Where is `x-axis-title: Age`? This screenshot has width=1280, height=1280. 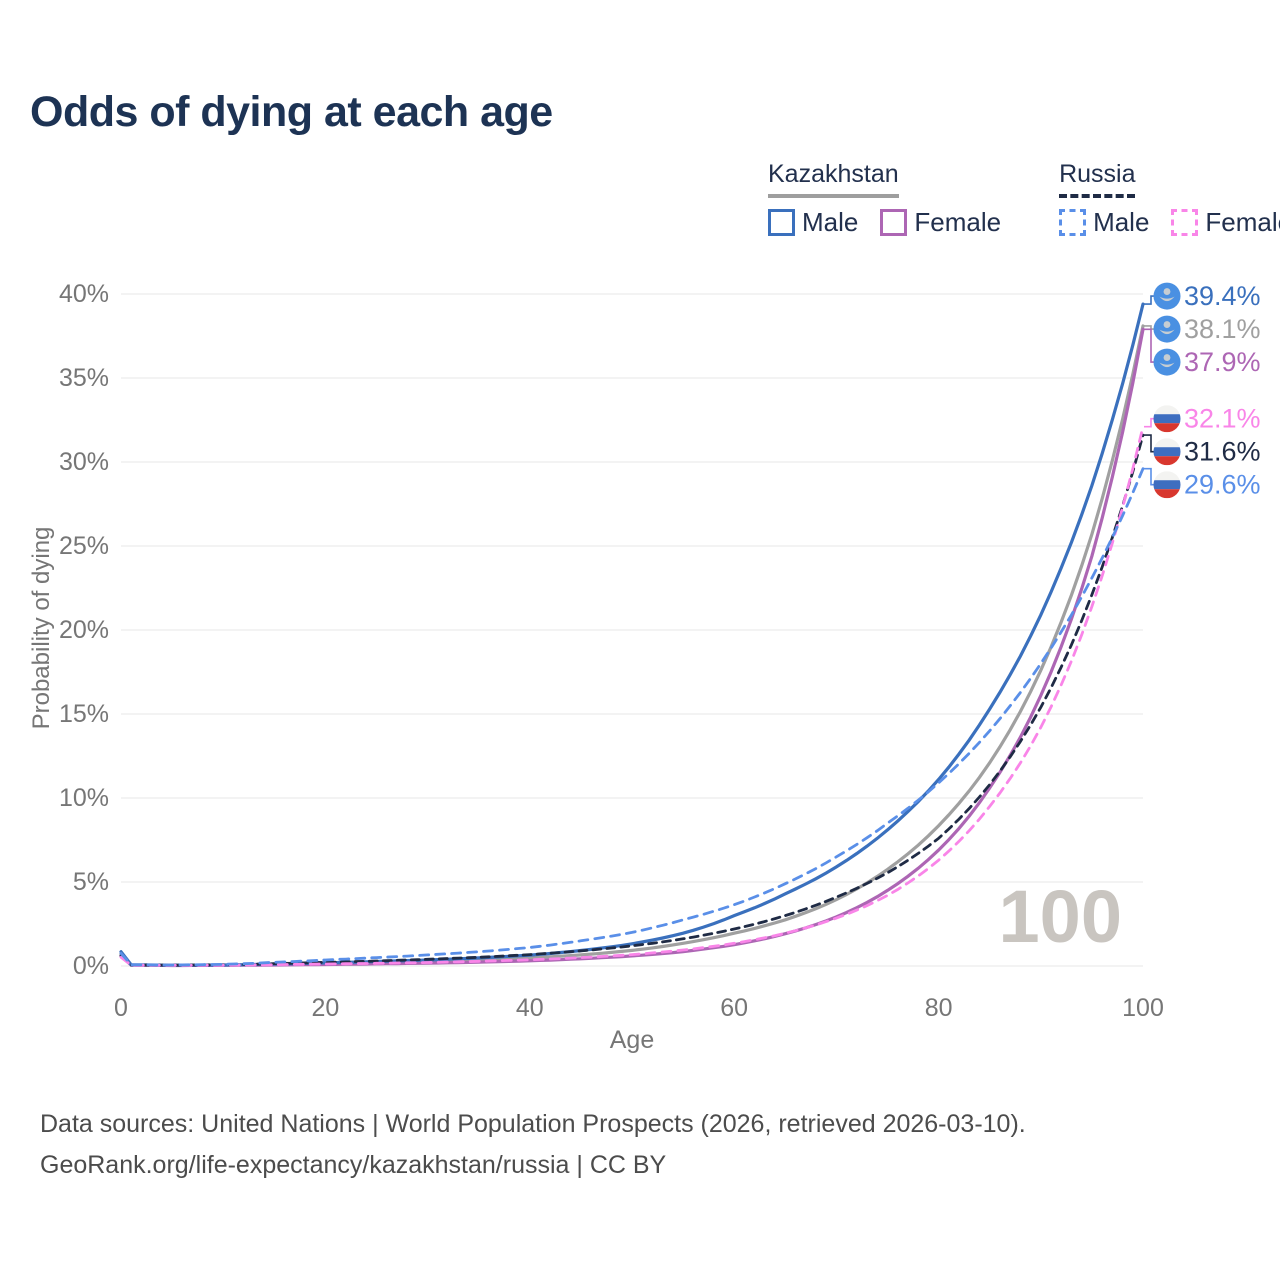 x-axis-title: Age is located at coordinates (632, 1040).